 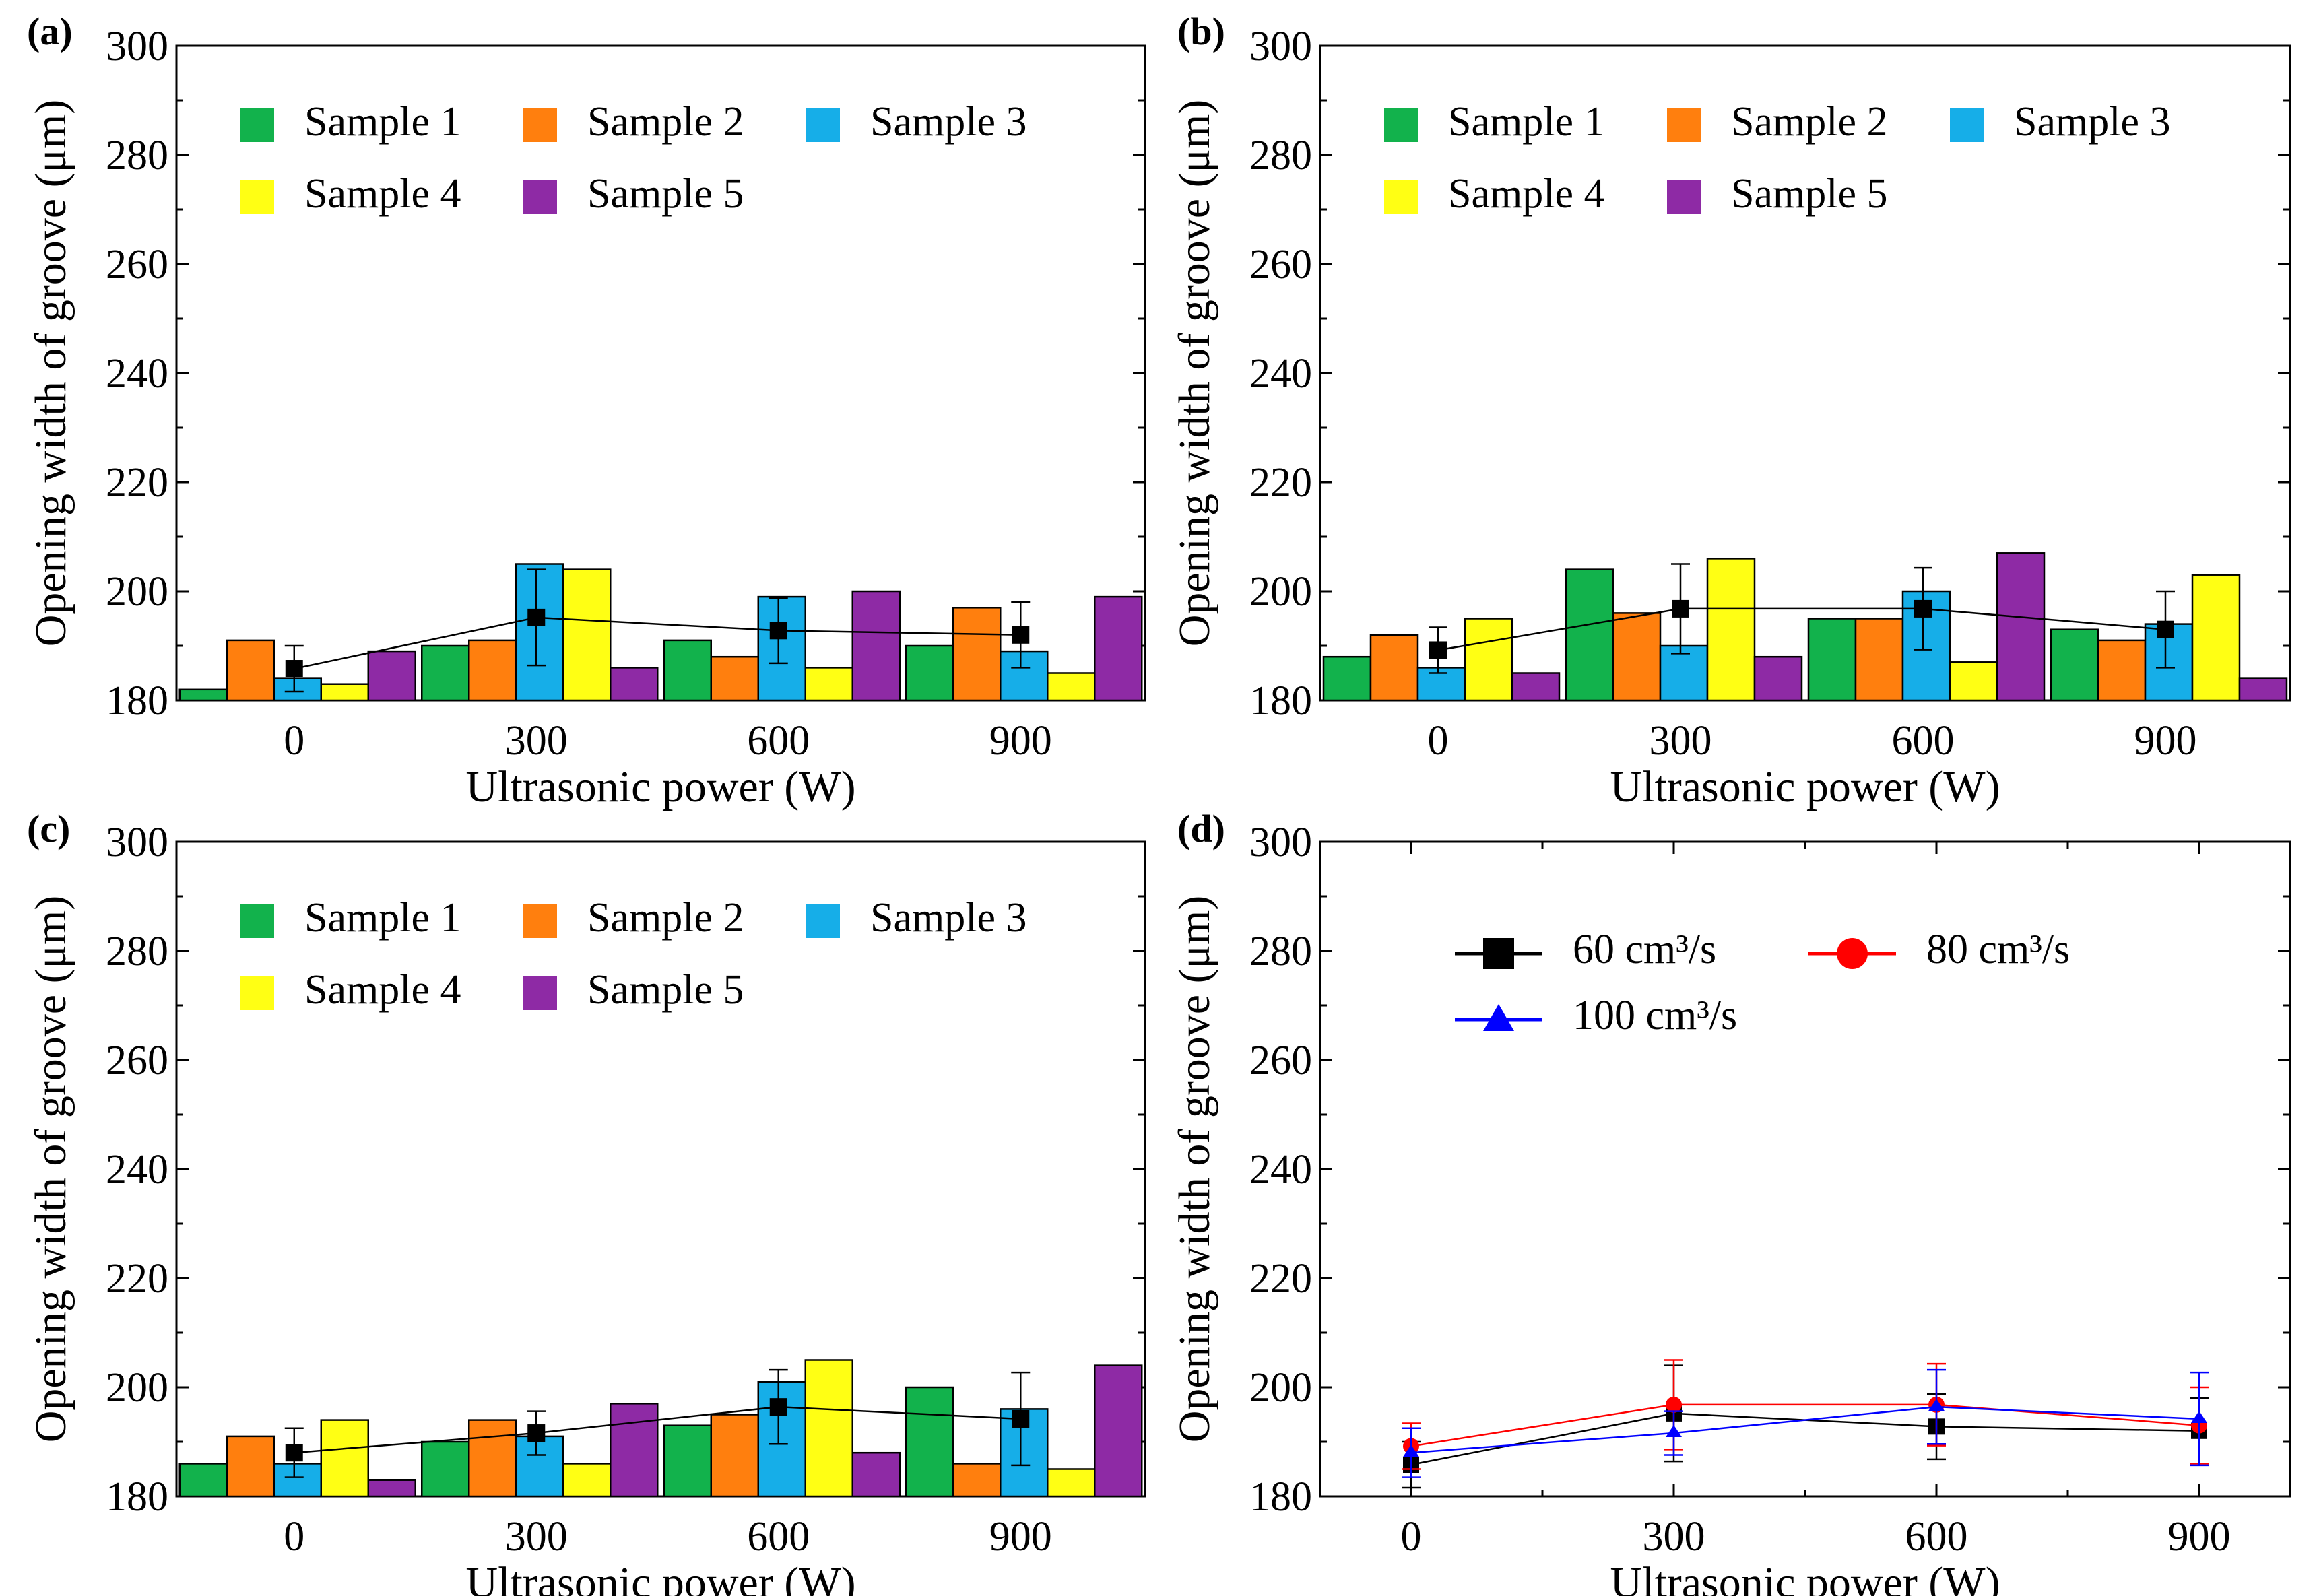 What do you see at coordinates (49, 829) in the screenshot?
I see `panel-label: (c)` at bounding box center [49, 829].